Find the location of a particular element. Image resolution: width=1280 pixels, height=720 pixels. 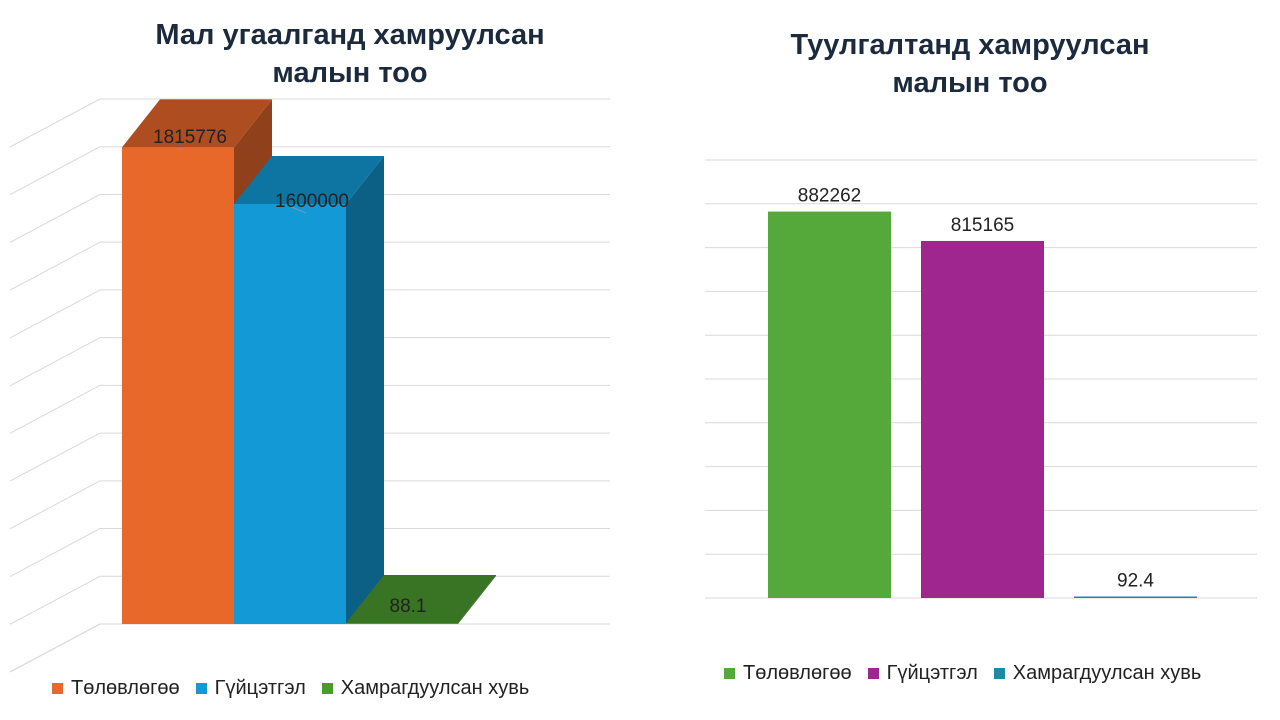

chart-title-left: Мал угаалганд хамруулсан малын тоо is located at coordinates (350, 54).